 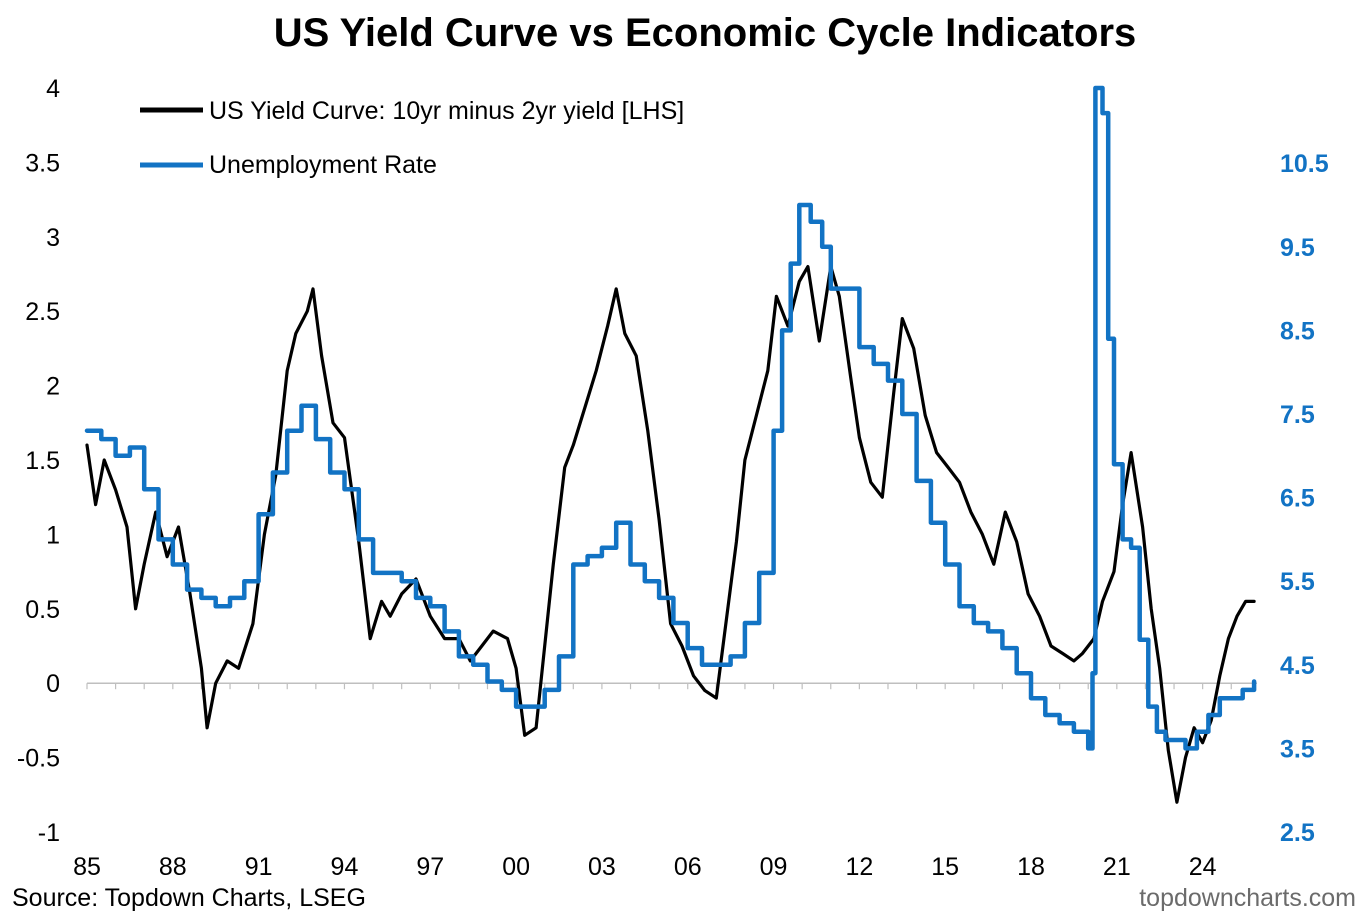 I want to click on left-tick-label: -1, so click(x=49, y=833).